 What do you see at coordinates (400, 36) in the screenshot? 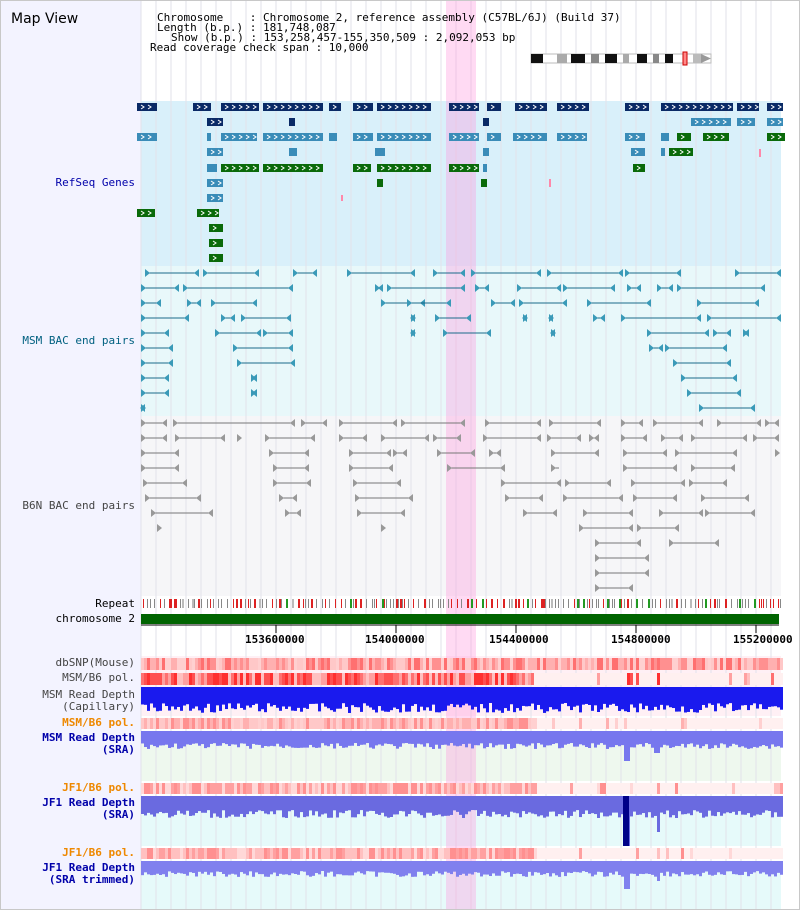
I see `chromosome-ideogram` at bounding box center [400, 36].